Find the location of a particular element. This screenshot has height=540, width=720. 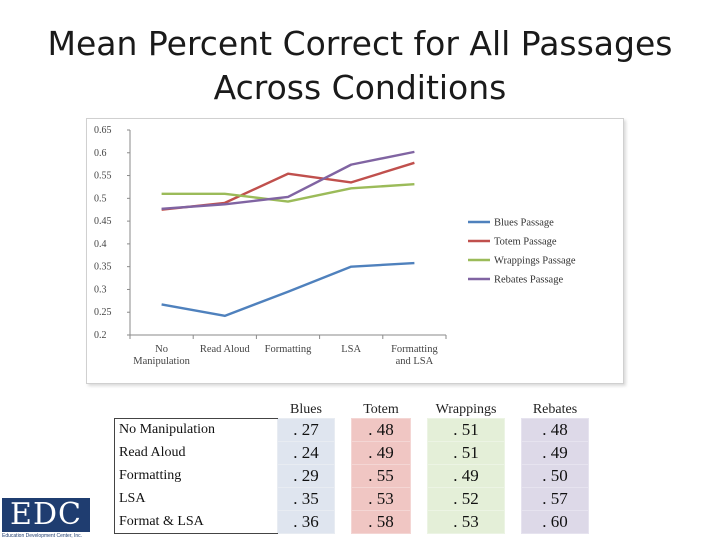

y-tick-label: 0.5 is located at coordinates (100, 198).